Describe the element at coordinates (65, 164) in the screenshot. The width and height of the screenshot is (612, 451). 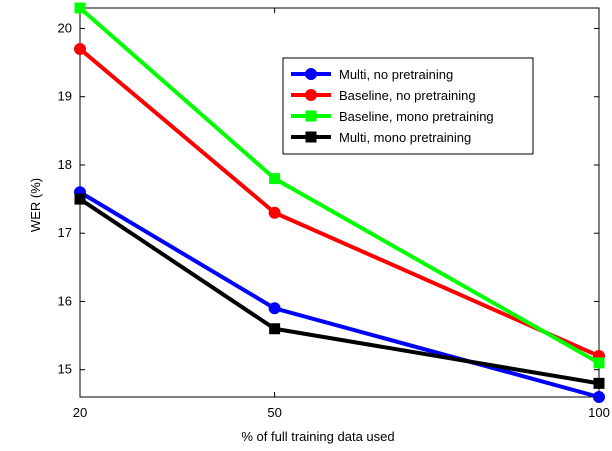
I see `y-tick-label: 18` at that location.